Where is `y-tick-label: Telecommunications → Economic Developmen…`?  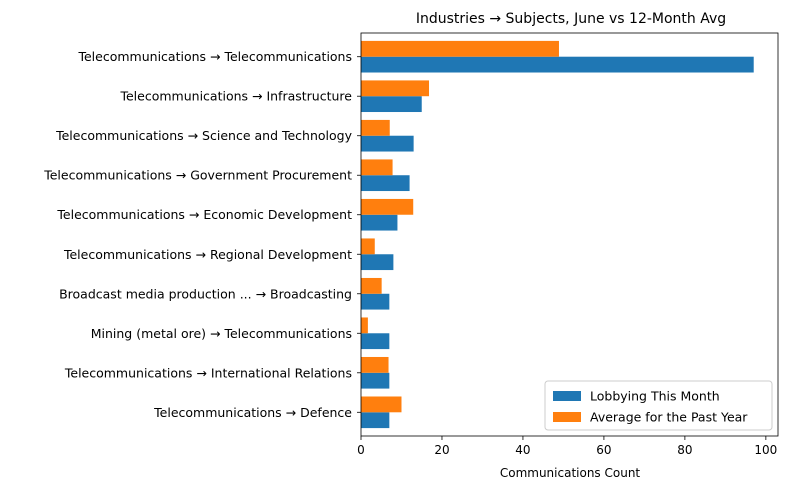 y-tick-label: Telecommunications → Economic Developmen… is located at coordinates (204, 214).